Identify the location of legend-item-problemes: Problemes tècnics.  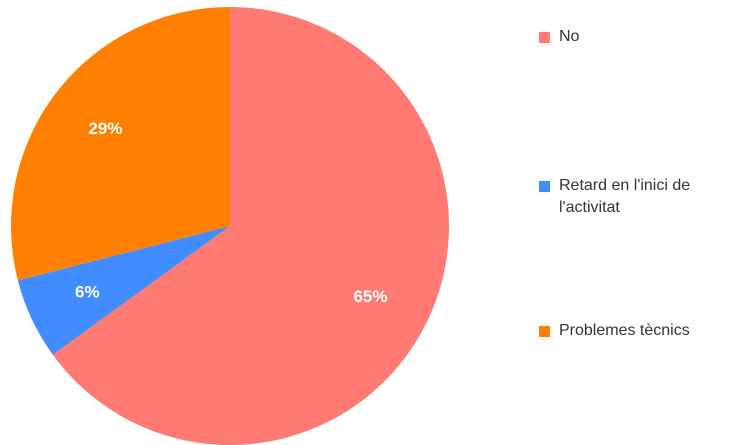
(646, 331).